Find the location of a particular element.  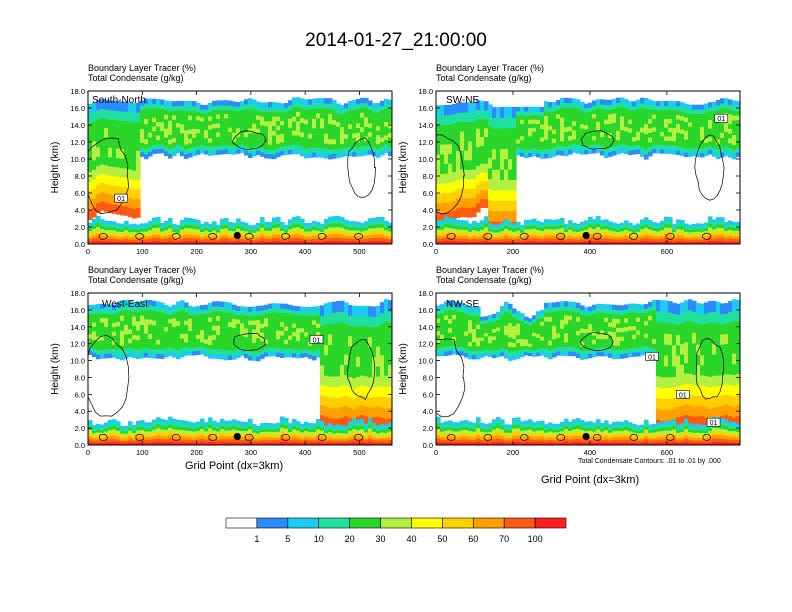

field-label-3: Boundary Layer Tracer (%) is located at coordinates (142, 270).